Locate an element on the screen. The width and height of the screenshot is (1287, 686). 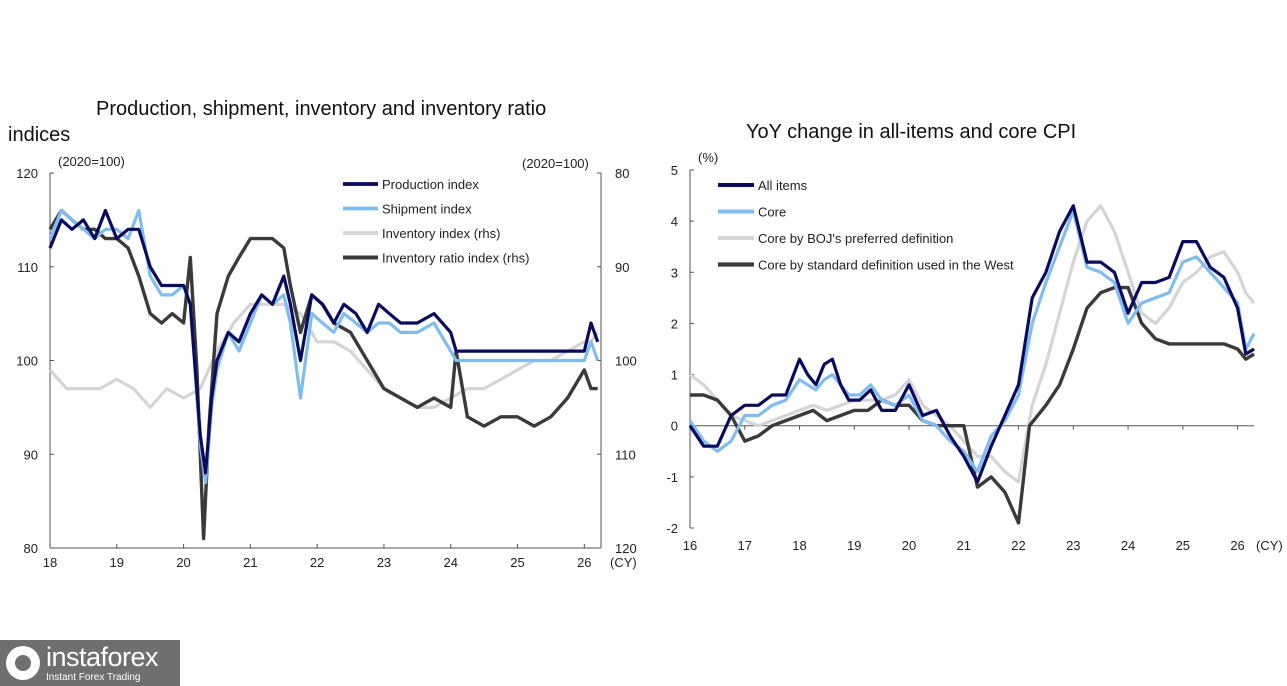
logo-brand: instaforex is located at coordinates (102, 656).